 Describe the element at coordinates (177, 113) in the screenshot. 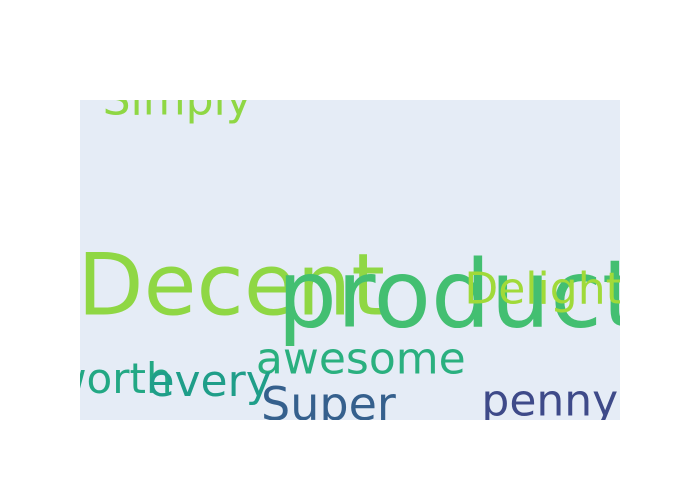

I see `word-simply: Simply` at that location.